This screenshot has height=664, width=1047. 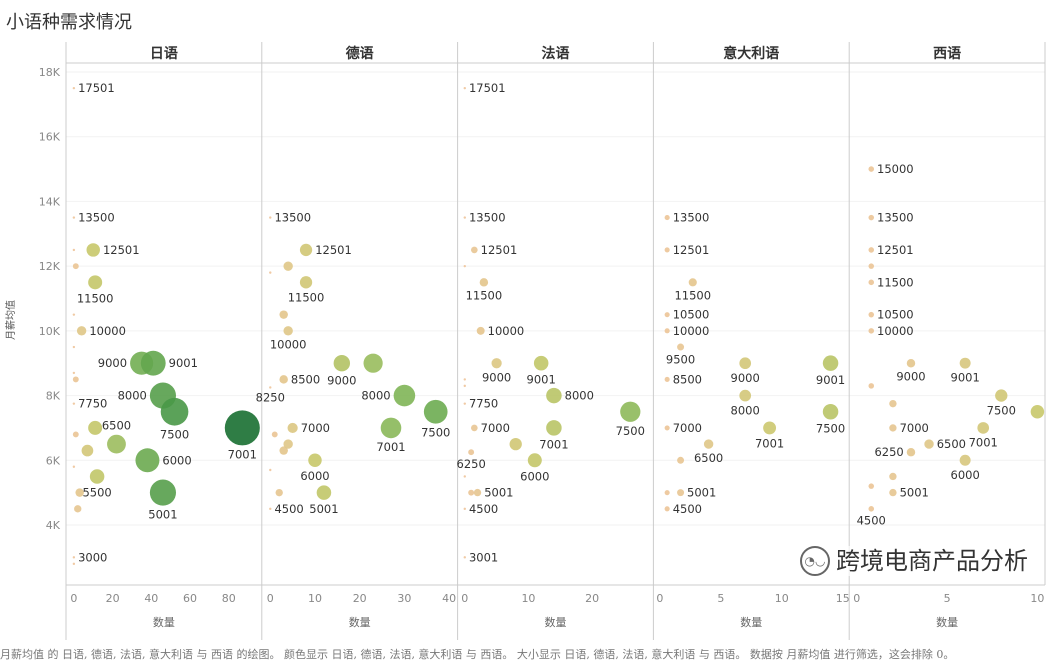 What do you see at coordinates (305, 379) in the screenshot?
I see `data-label: 8500` at bounding box center [305, 379].